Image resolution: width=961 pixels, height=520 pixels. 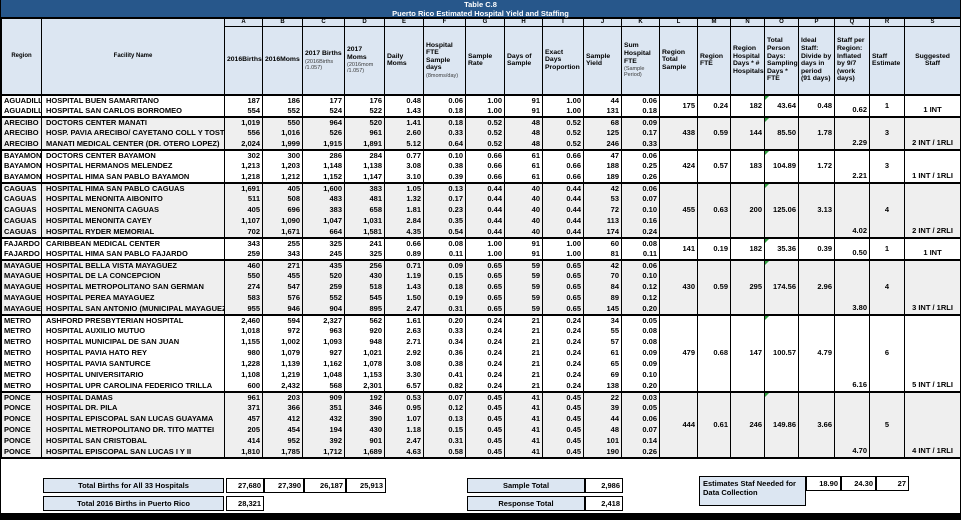 What do you see at coordinates (21, 56) in the screenshot?
I see `col-header-region: Region` at bounding box center [21, 56].